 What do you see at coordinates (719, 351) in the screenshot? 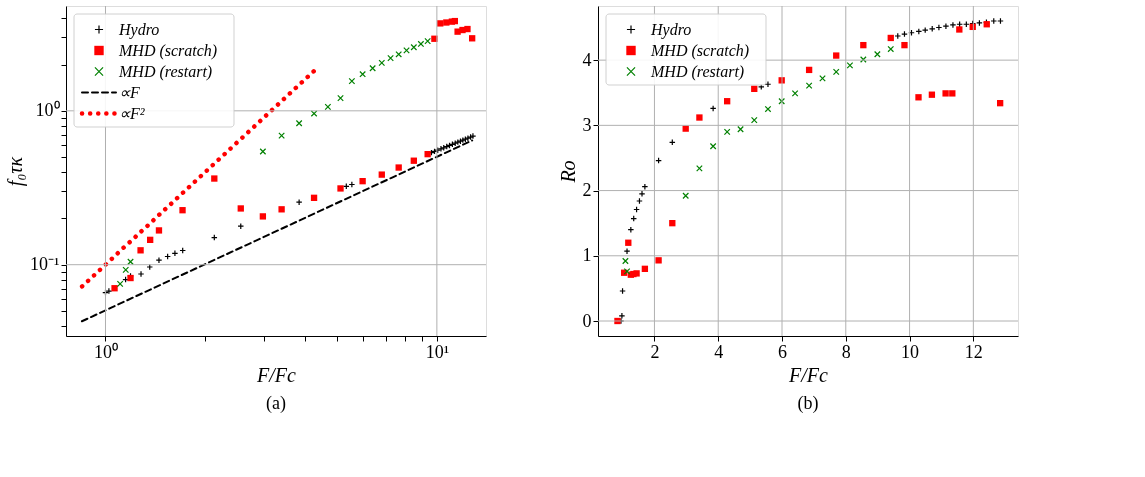
I see `x-tick-label: 4` at bounding box center [719, 351].